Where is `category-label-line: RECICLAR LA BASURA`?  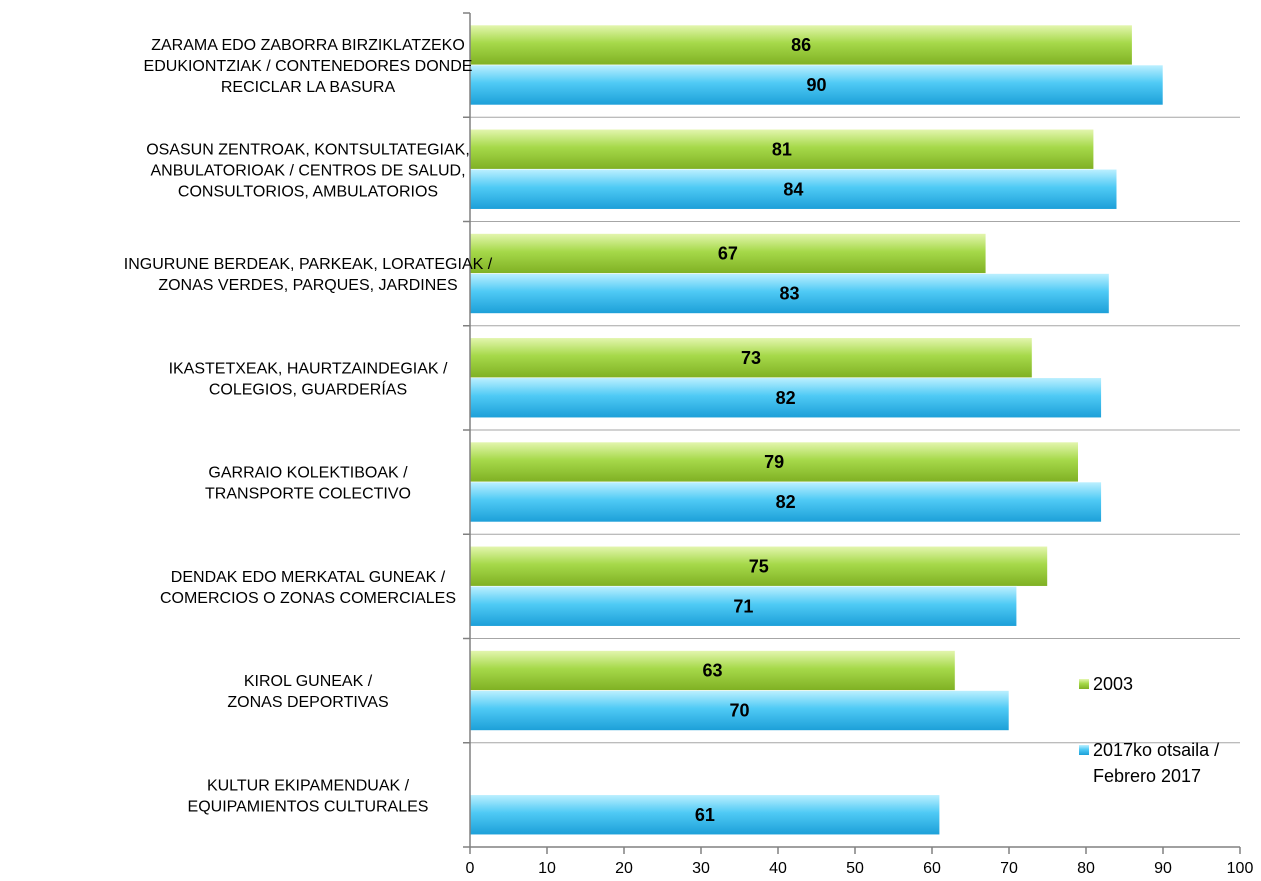 category-label-line: RECICLAR LA BASURA is located at coordinates (308, 87).